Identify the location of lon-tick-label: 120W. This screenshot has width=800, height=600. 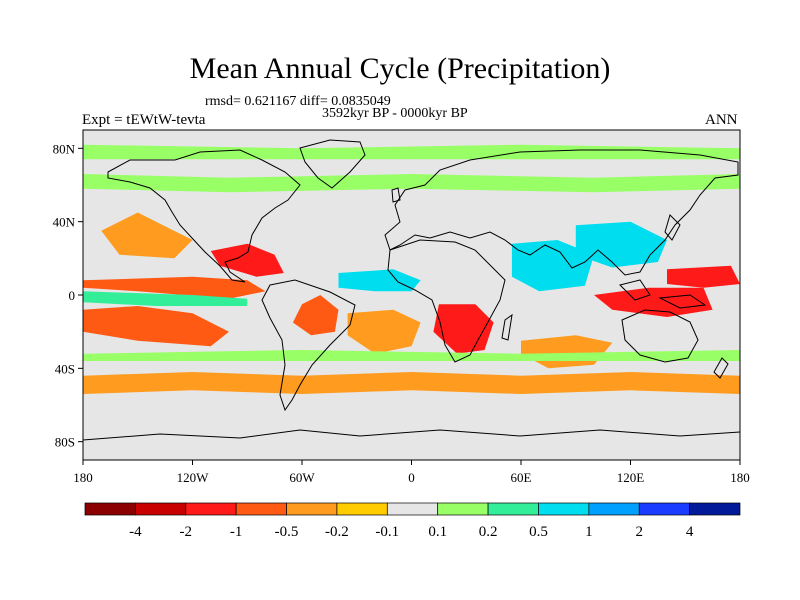
(193, 477).